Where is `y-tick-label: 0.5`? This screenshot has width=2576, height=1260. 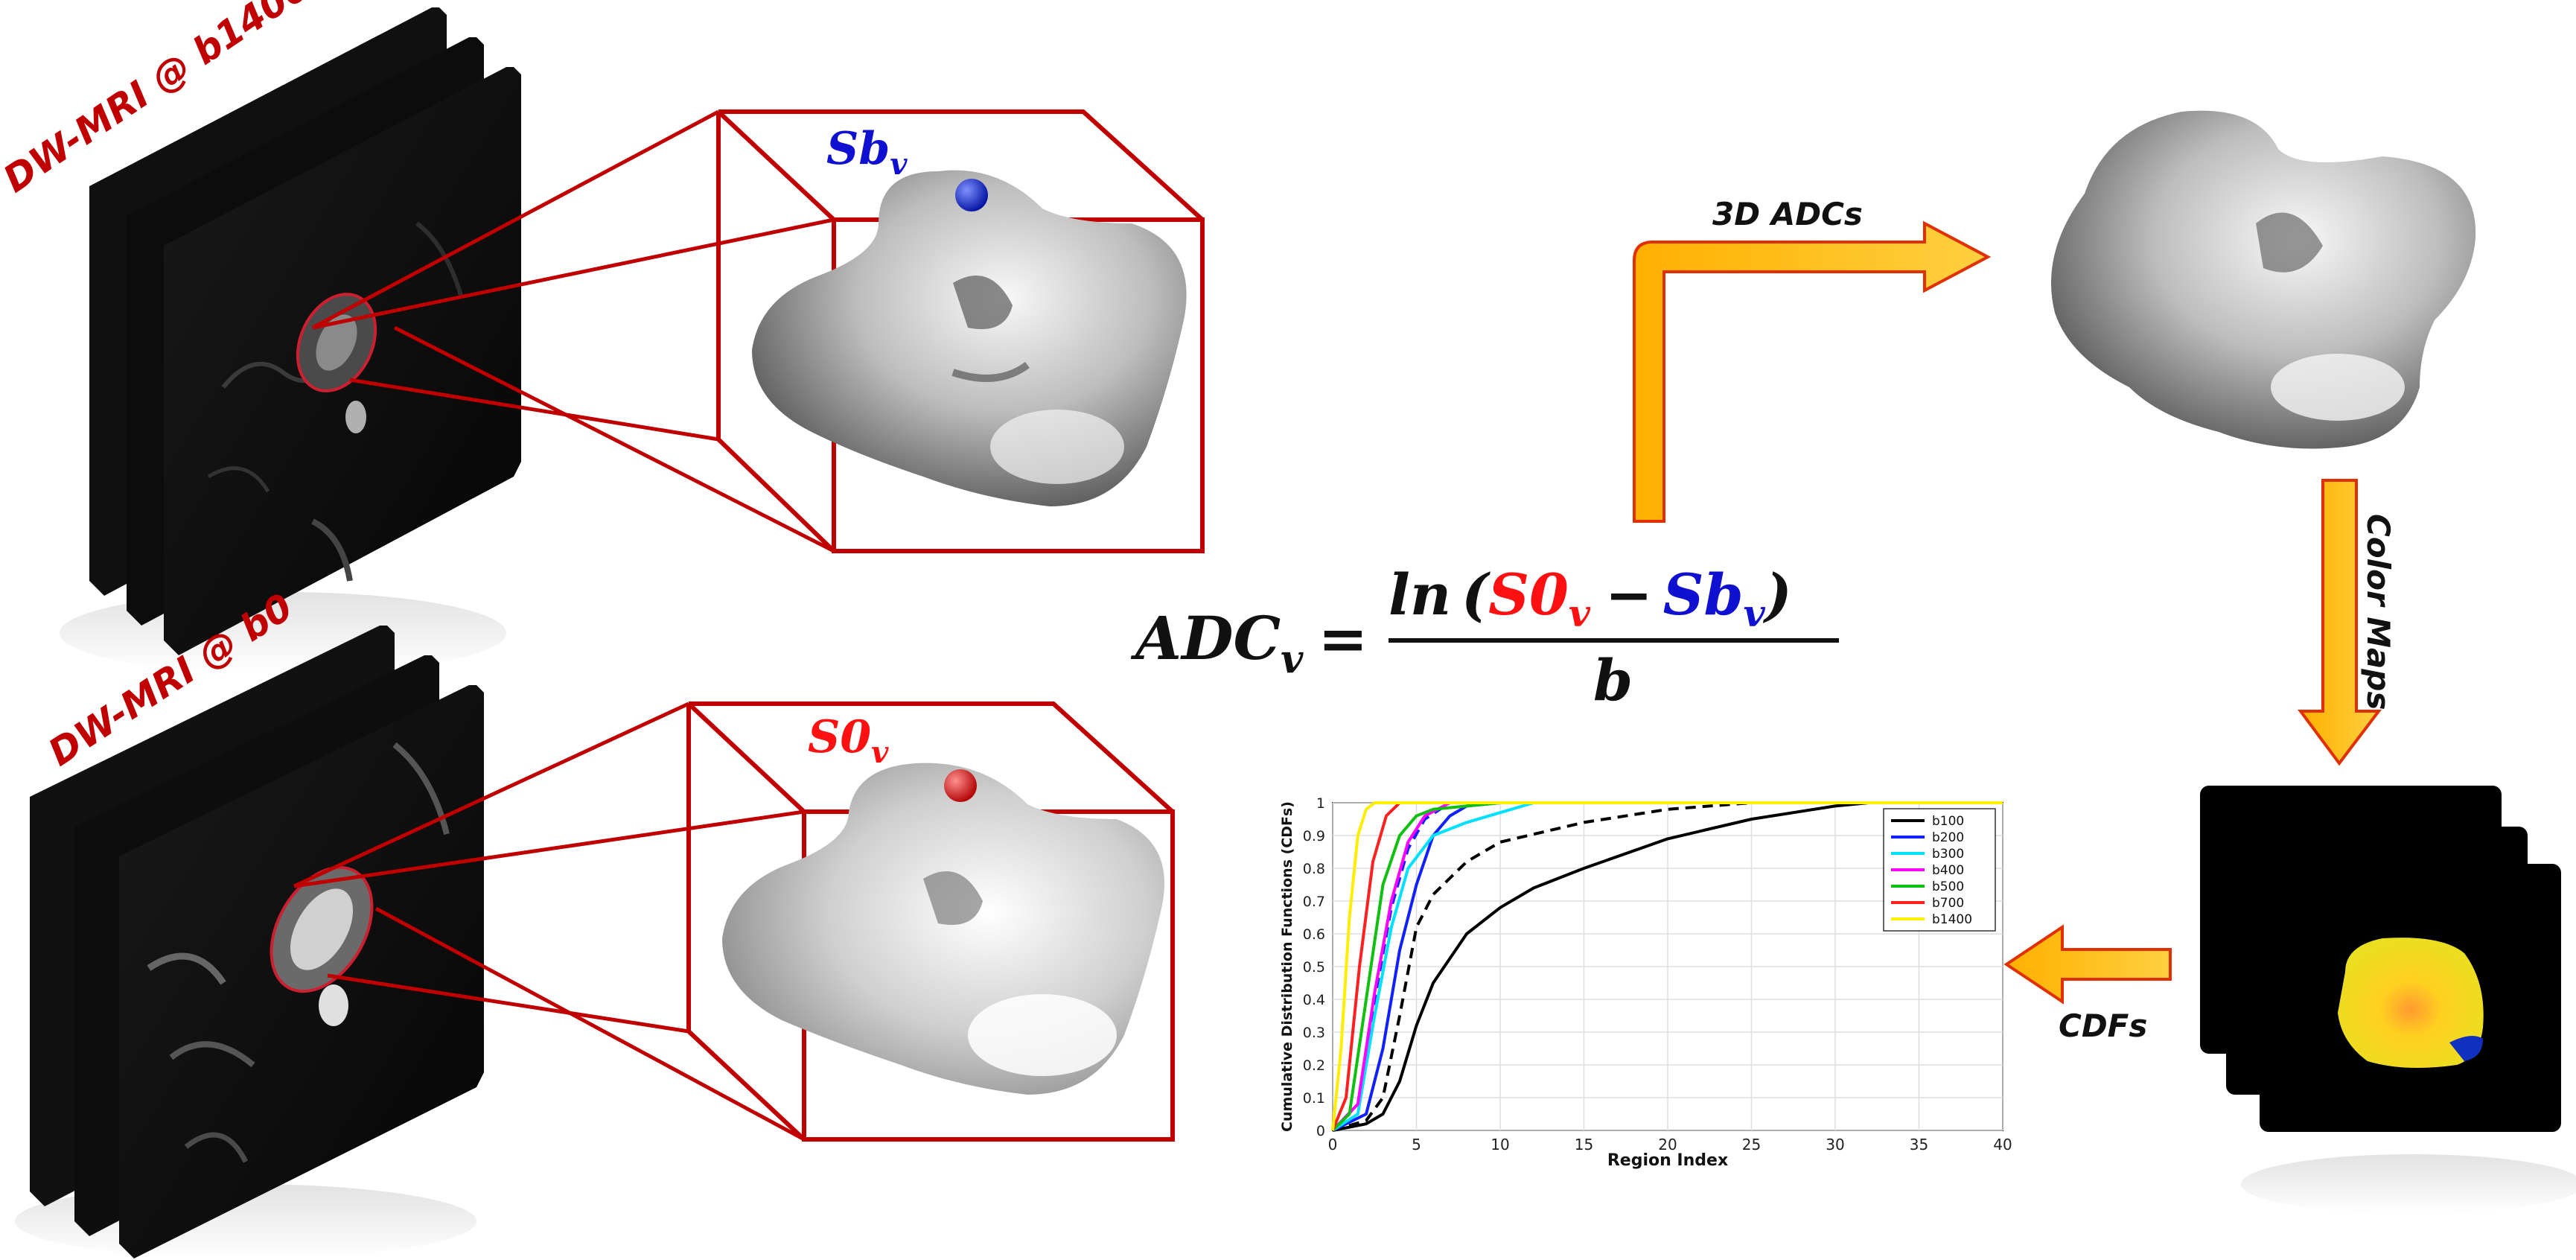
y-tick-label: 0.5 is located at coordinates (1314, 967).